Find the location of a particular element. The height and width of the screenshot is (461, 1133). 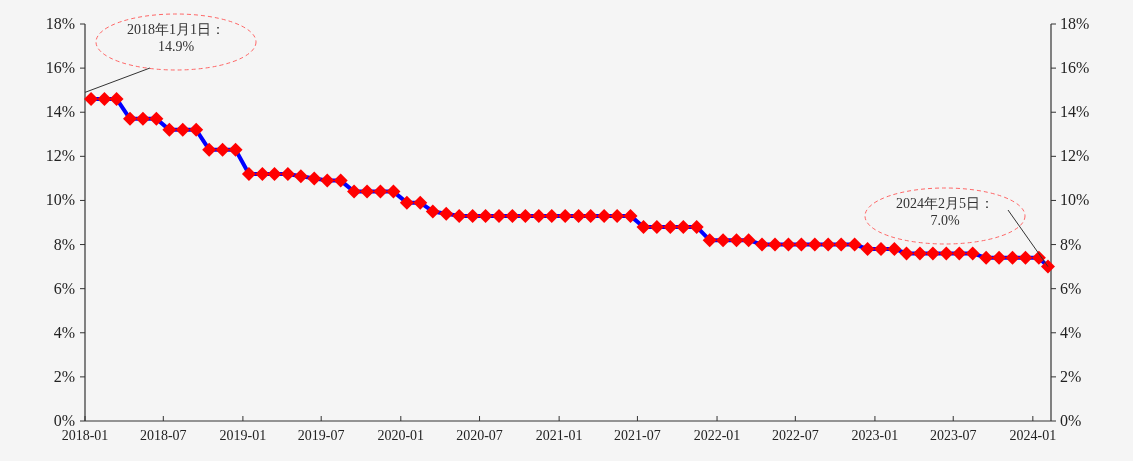

x-tick-label: 2023-07 is located at coordinates (953, 435).